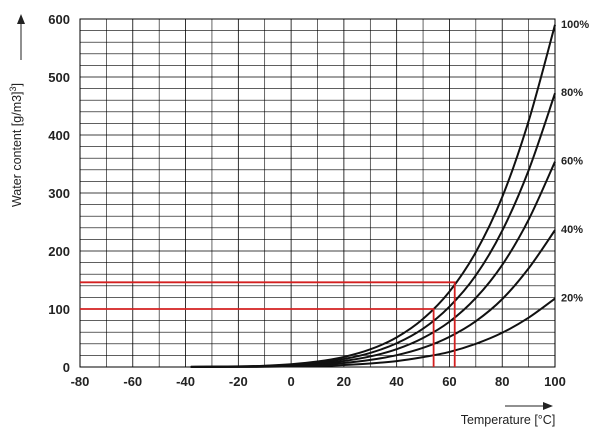  Describe the element at coordinates (132, 381) in the screenshot. I see `x-tick-label: -60` at that location.